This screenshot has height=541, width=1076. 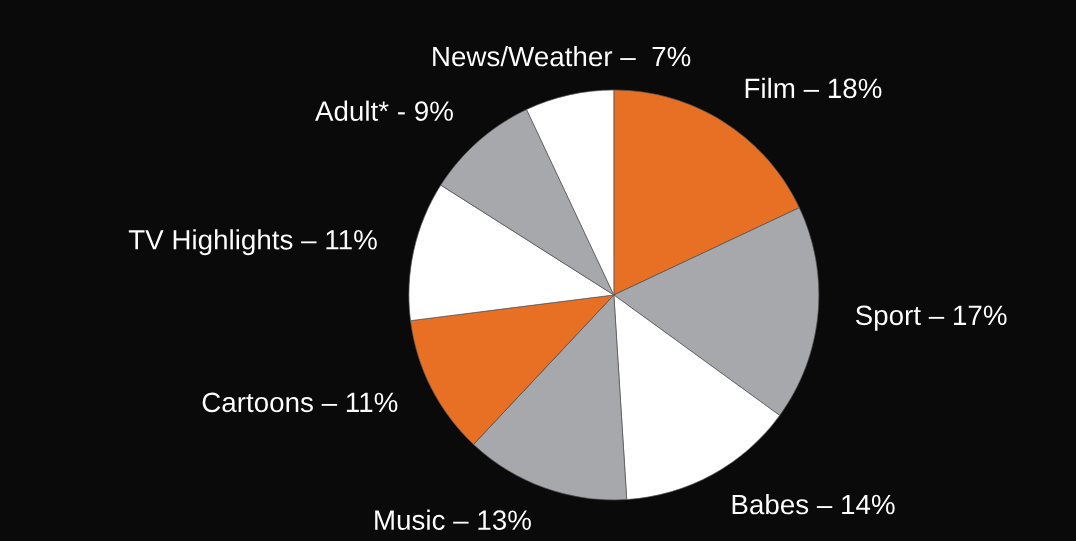 What do you see at coordinates (813, 88) in the screenshot?
I see `slice-label: Film – 18%` at bounding box center [813, 88].